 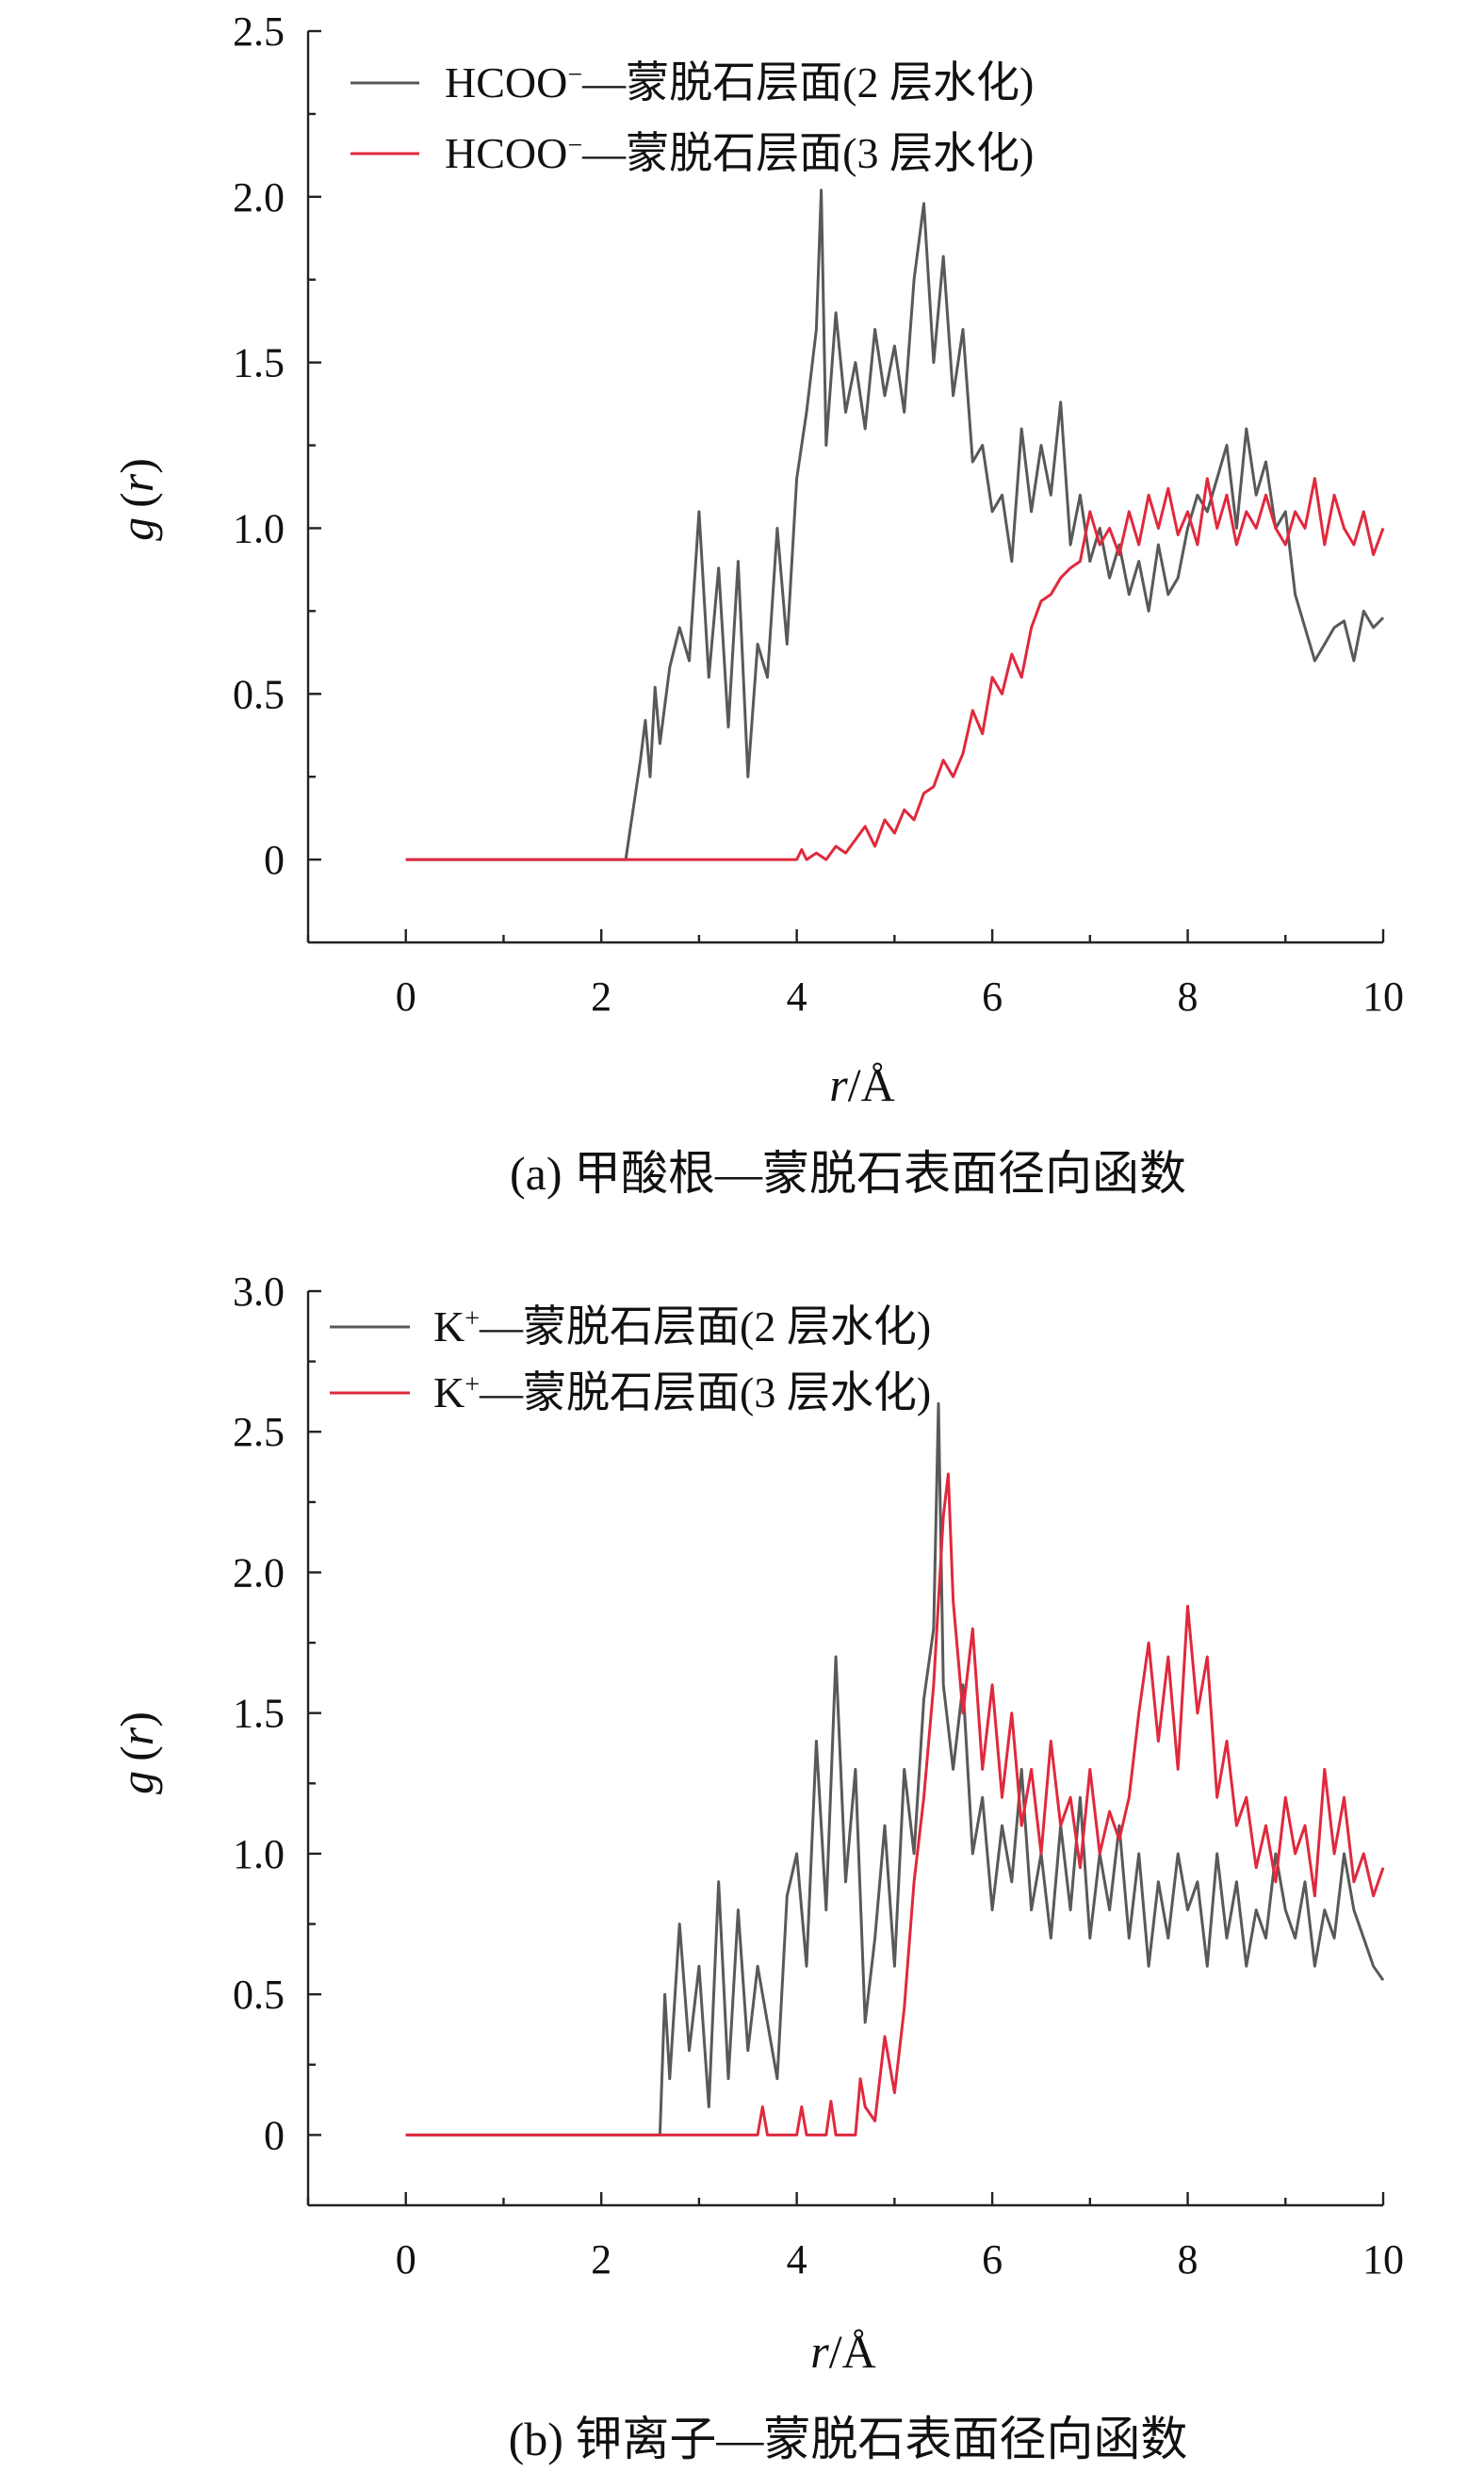 I want to click on panel-a-y-axis-title: g(r), so click(x=136, y=499).